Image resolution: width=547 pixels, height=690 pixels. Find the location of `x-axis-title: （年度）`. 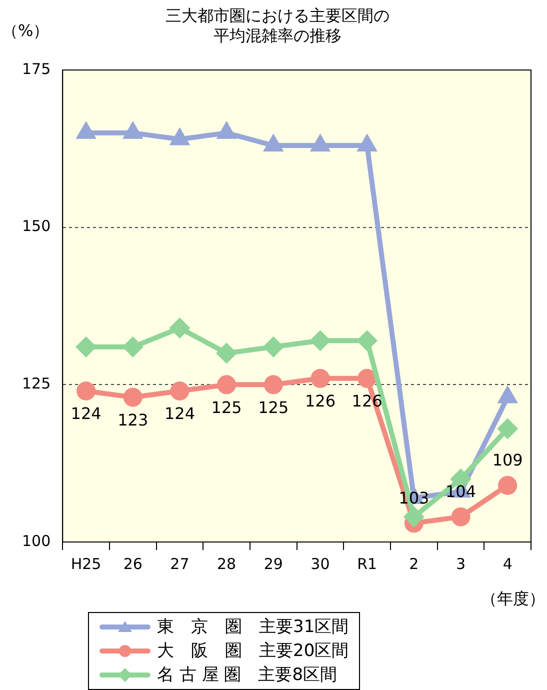

x-axis-title: （年度） is located at coordinates (513, 598).